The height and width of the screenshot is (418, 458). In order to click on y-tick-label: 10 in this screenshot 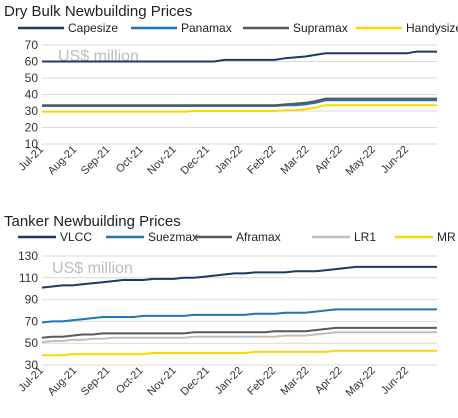, I will do `click(32, 144)`.